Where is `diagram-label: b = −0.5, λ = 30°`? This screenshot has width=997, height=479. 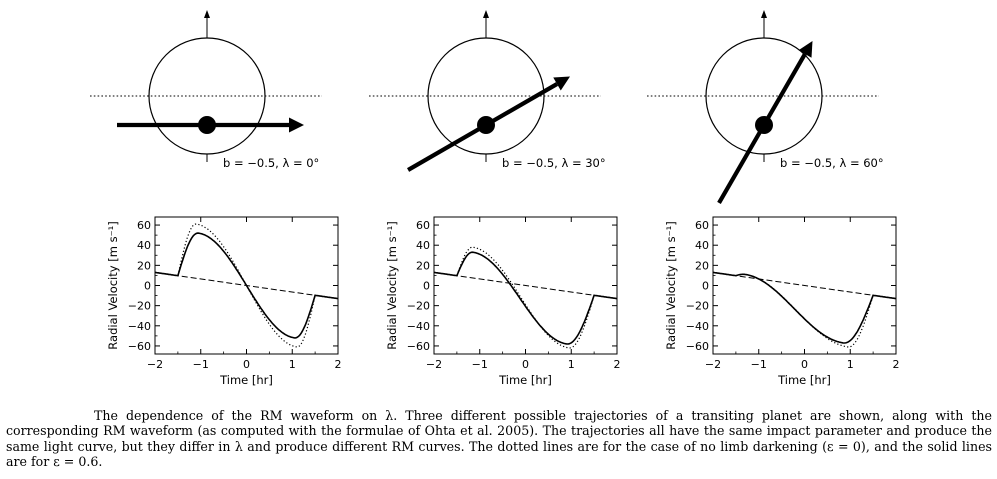
diagram-label: b = −0.5, λ = 30° is located at coordinates (554, 163).